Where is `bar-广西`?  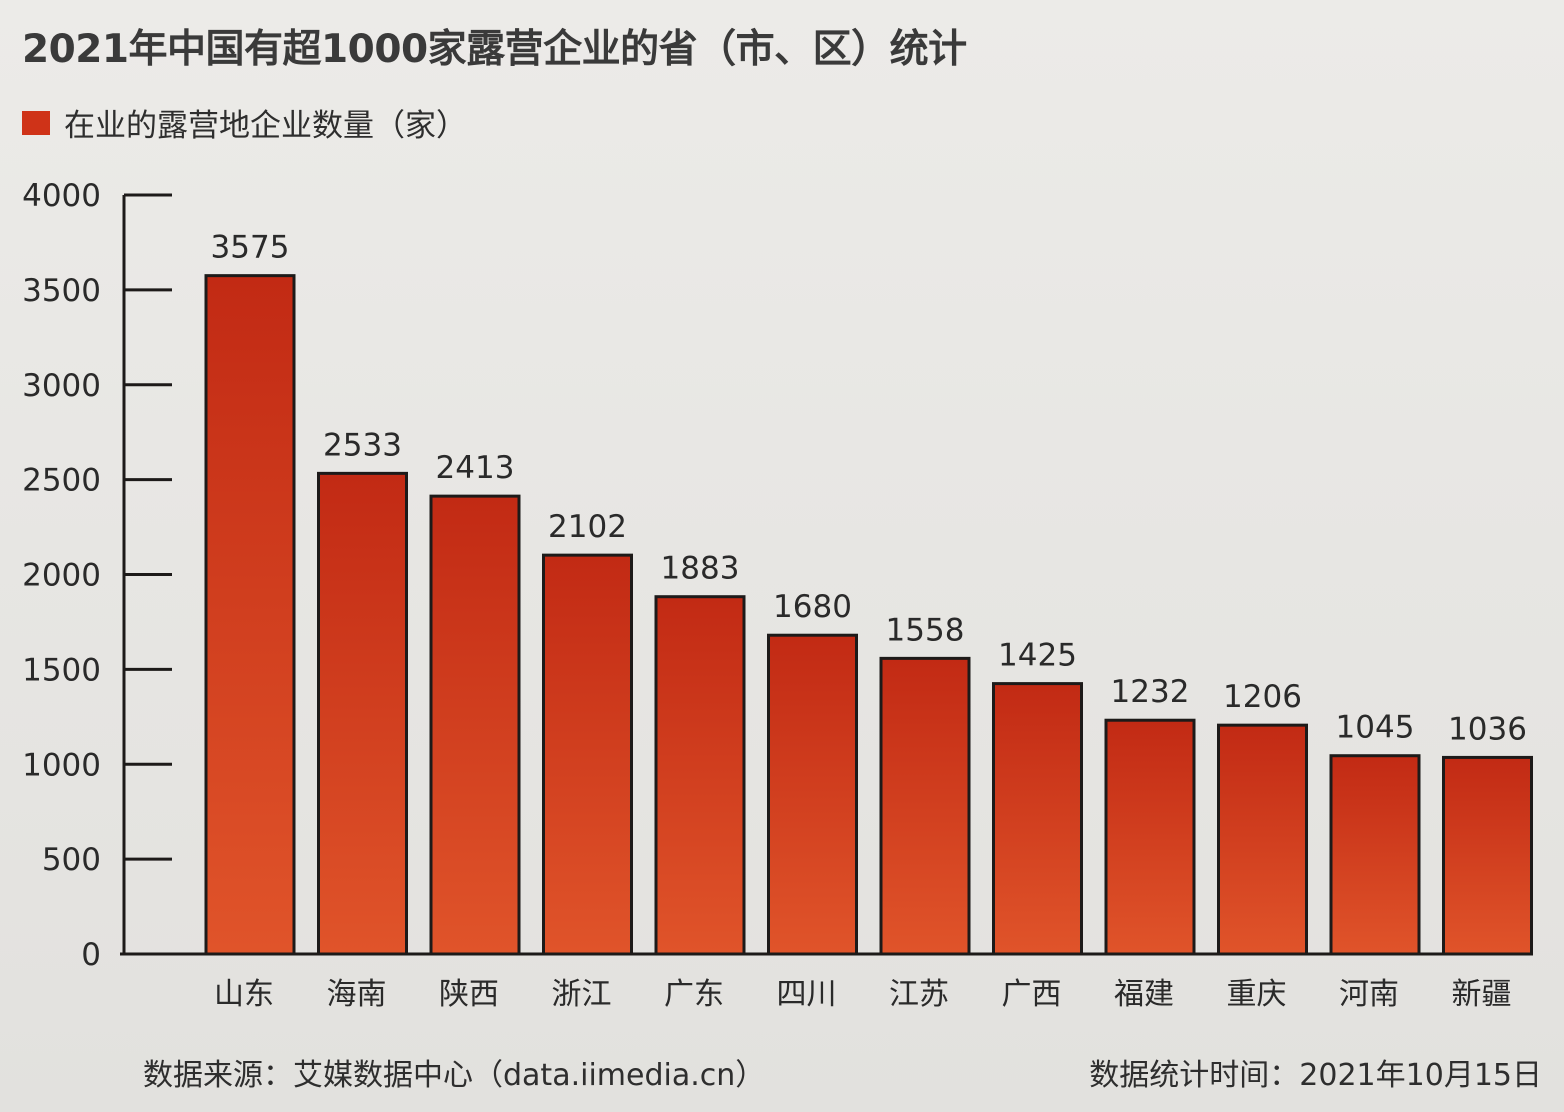 bar-广西 is located at coordinates (1037, 819).